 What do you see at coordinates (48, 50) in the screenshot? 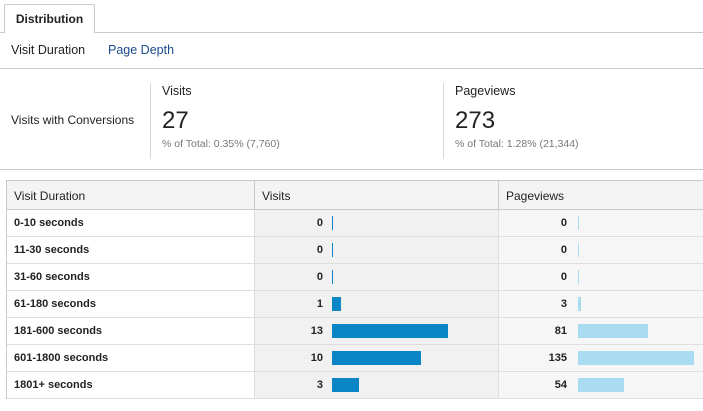
I see `subtab-visit-duration: Visit Duration` at bounding box center [48, 50].